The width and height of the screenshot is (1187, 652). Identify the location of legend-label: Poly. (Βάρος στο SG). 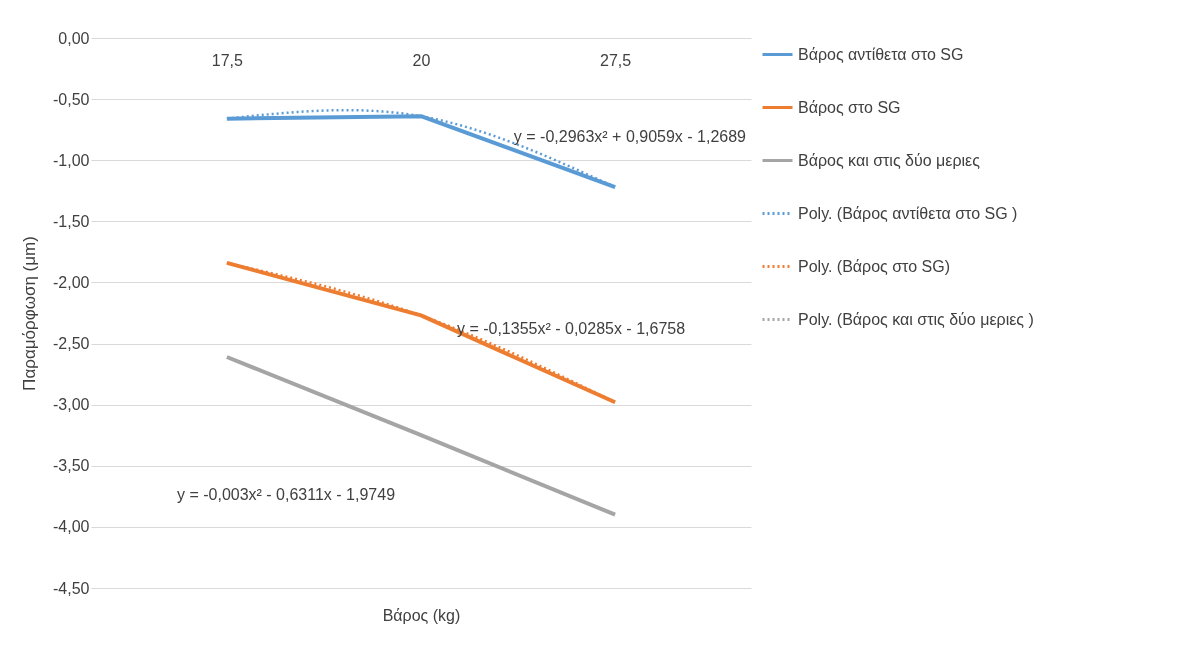
(874, 266).